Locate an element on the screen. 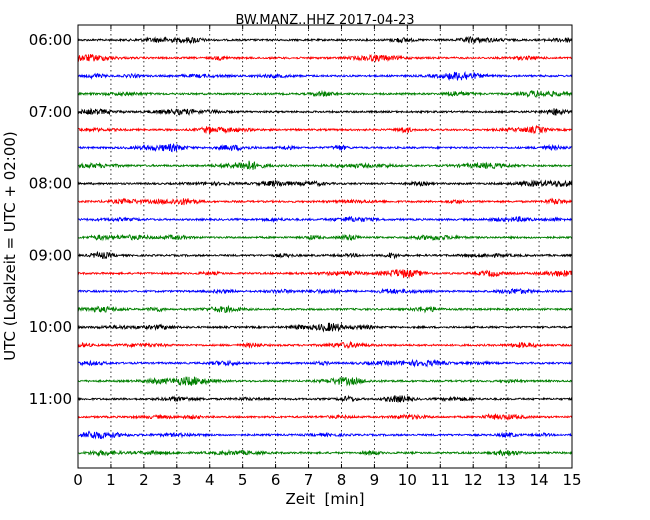 The image size is (650, 520). x-tick-label: 6 is located at coordinates (276, 480).